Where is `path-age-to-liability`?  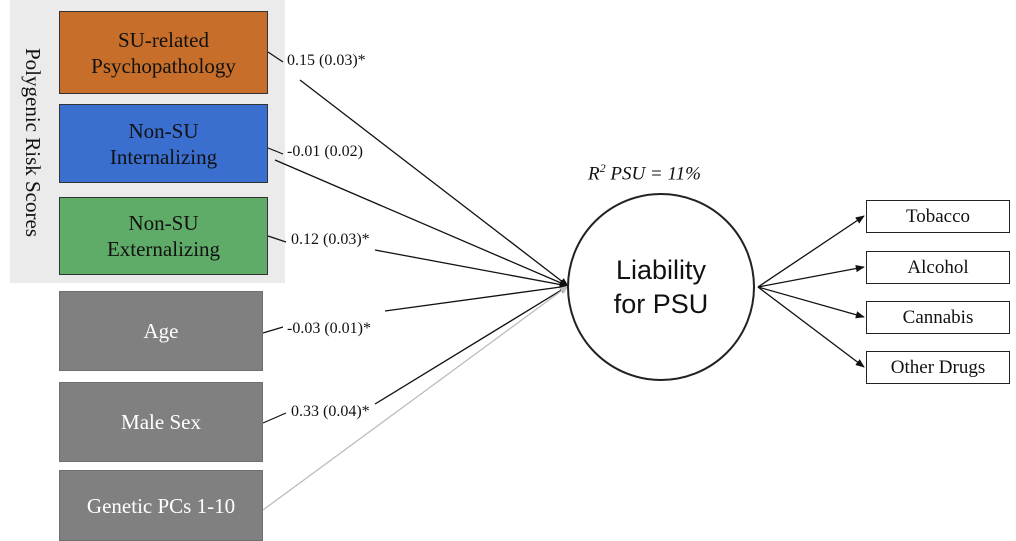 path-age-to-liability is located at coordinates (476, 297).